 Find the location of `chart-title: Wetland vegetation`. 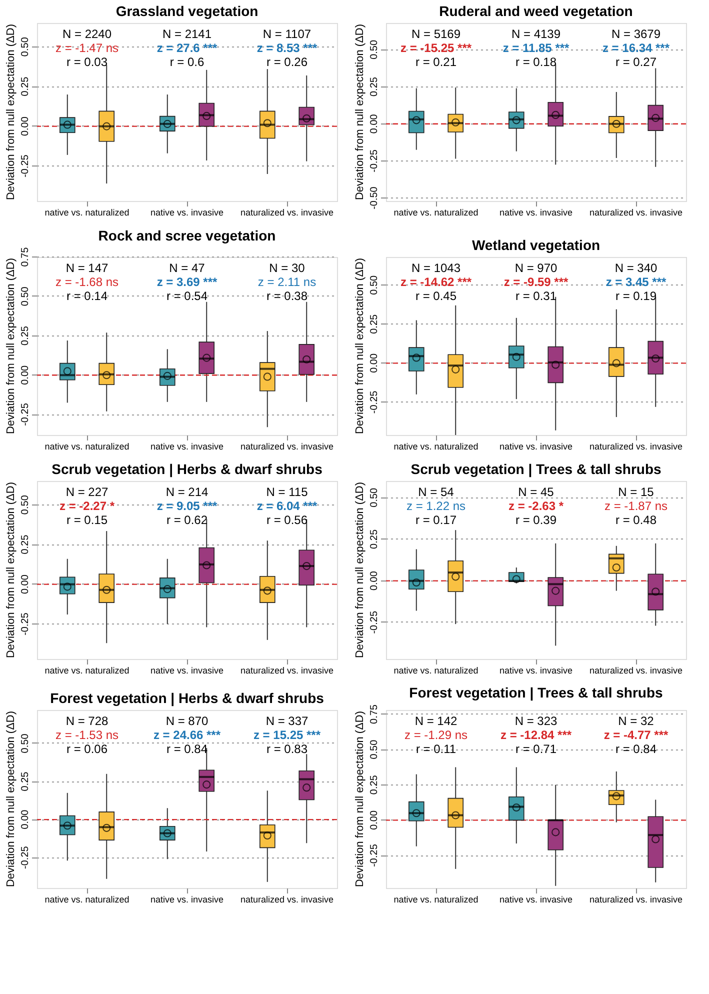

chart-title: Wetland vegetation is located at coordinates (536, 245).